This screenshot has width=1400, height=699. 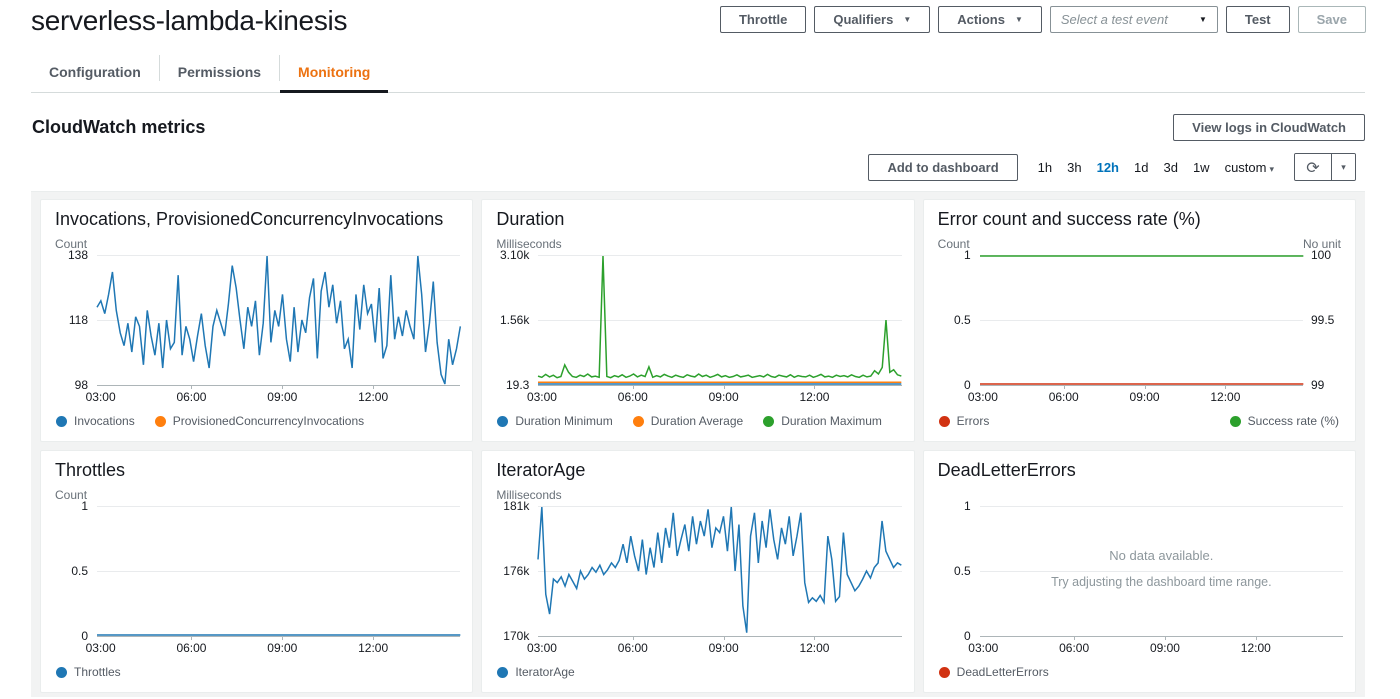 I want to click on y-tick-label: 138, so click(x=77, y=255).